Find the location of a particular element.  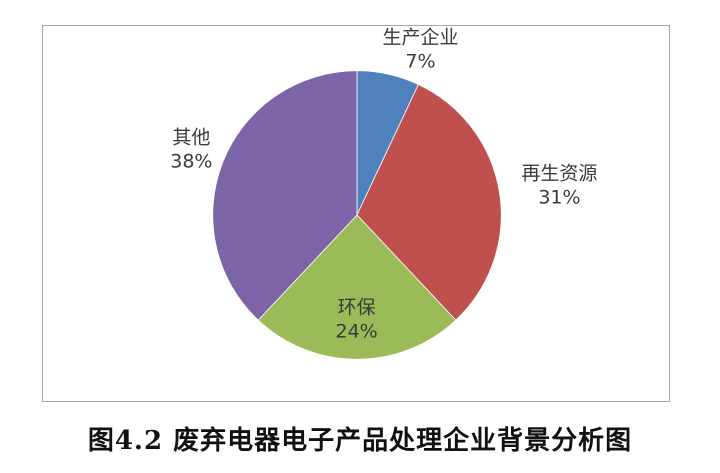

slice-name: 其他 is located at coordinates (191, 137).